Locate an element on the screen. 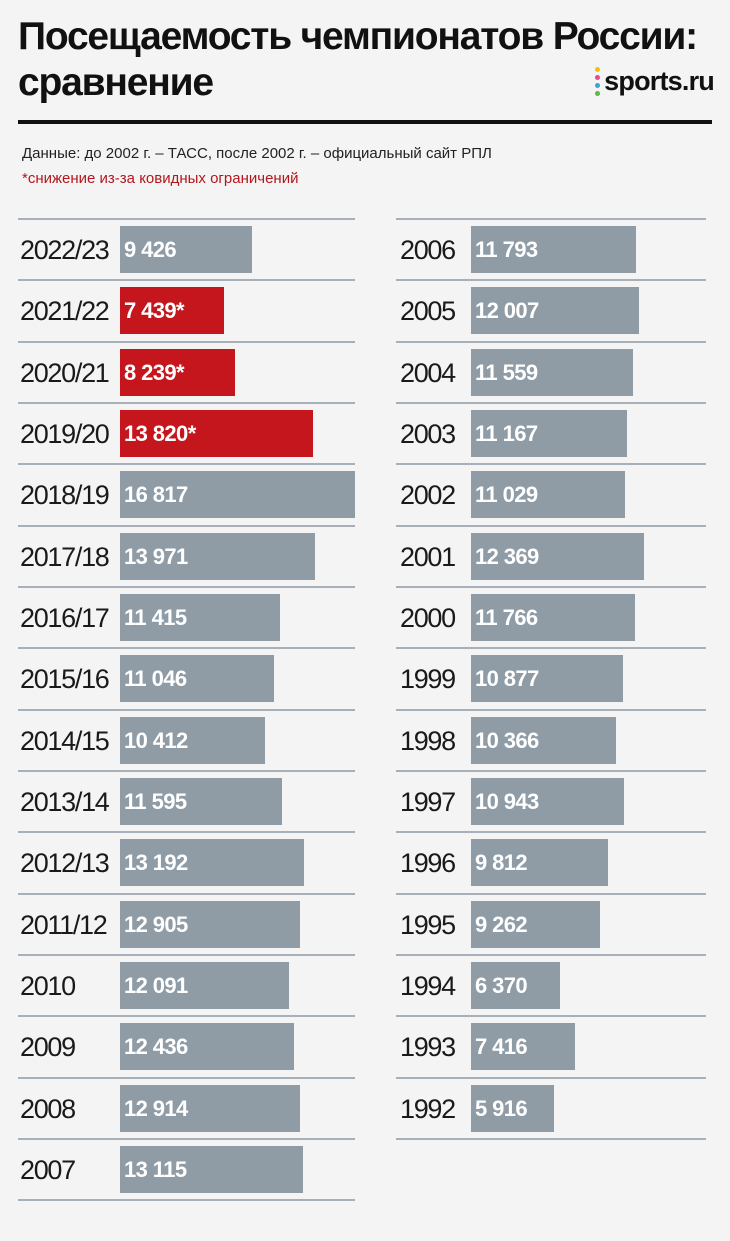 This screenshot has width=730, height=1241. season-label: 2013/14 is located at coordinates (65, 801).